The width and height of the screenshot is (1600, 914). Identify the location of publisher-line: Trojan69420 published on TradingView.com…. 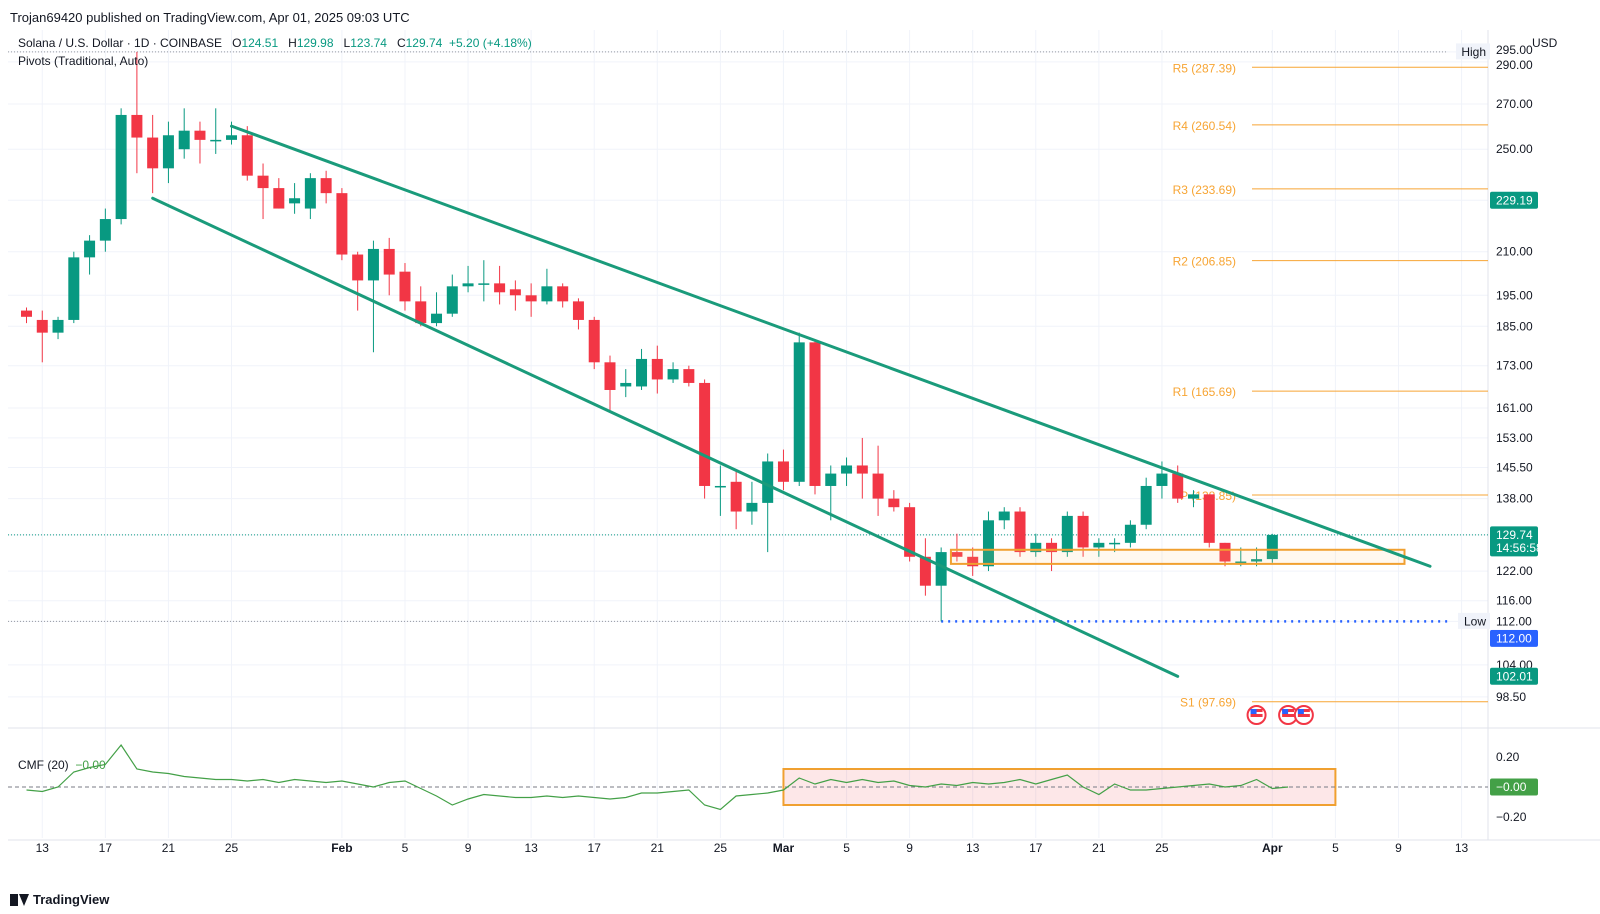
(210, 17).